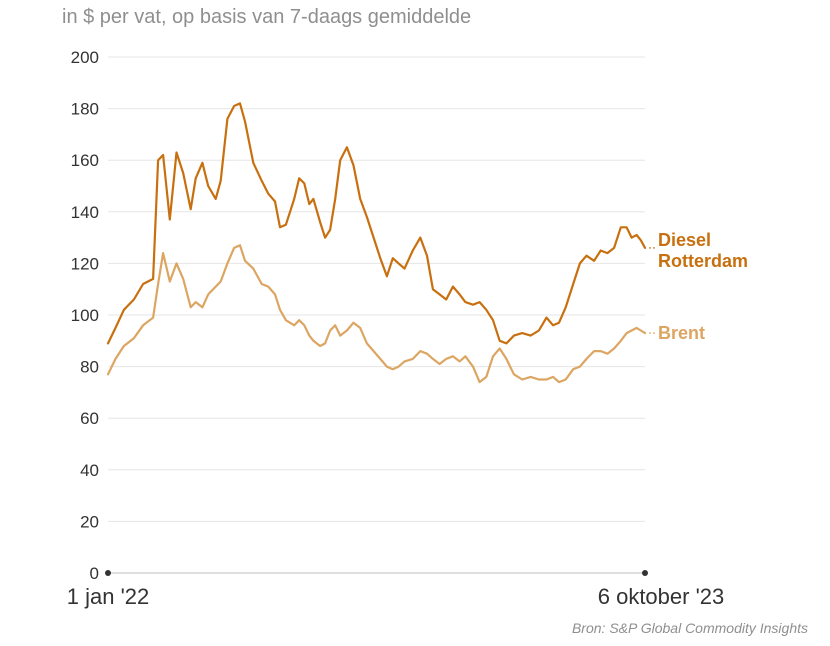  Describe the element at coordinates (703, 261) in the screenshot. I see `series-label-rotterdam: Rotterdam` at that location.